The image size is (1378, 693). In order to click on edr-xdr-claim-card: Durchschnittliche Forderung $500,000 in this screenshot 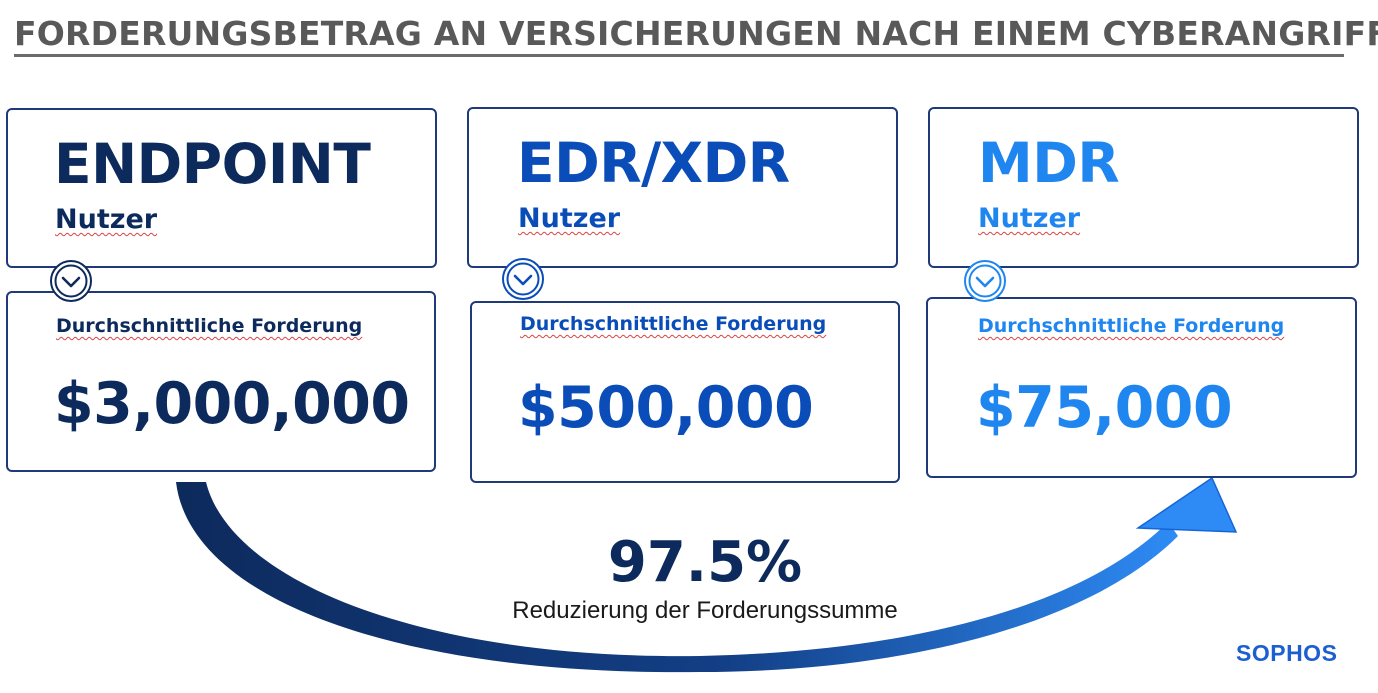, I will do `click(685, 392)`.